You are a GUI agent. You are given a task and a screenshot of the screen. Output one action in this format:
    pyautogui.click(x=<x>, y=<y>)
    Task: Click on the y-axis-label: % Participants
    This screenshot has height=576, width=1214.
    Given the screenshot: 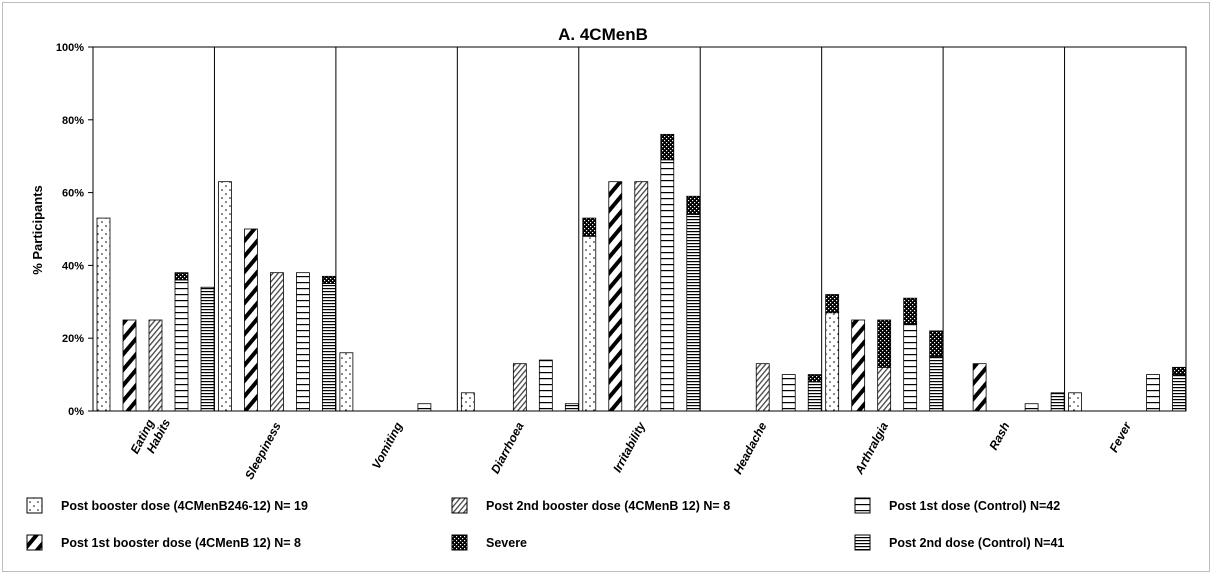 What is the action you would take?
    pyautogui.click(x=37, y=230)
    